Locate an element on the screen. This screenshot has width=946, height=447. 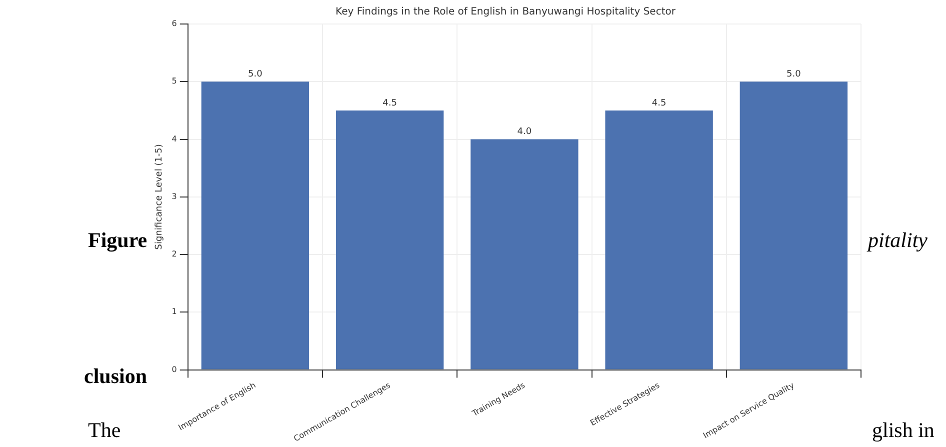
text: glish in is located at coordinates (903, 430).